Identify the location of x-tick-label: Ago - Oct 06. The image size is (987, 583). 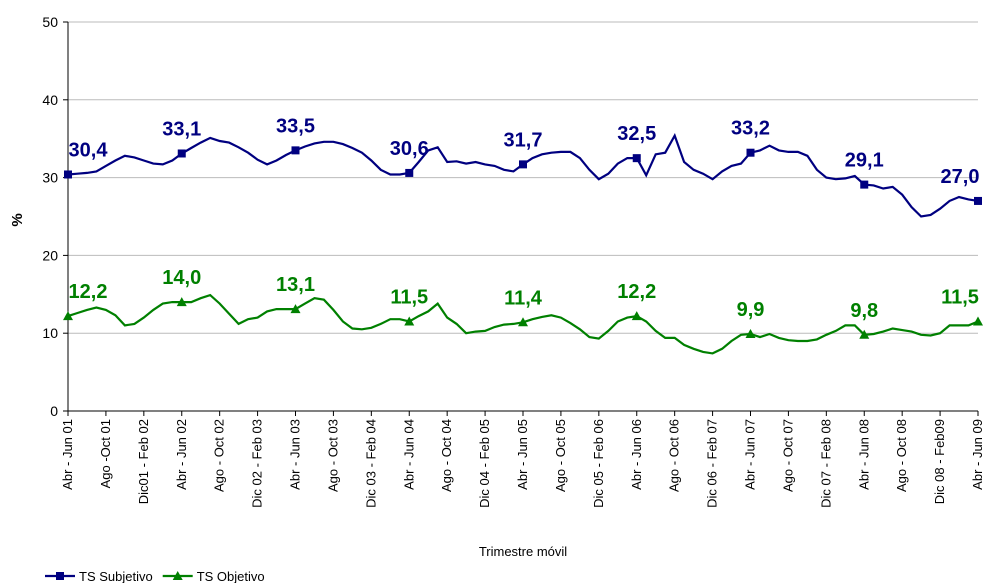
(674, 455).